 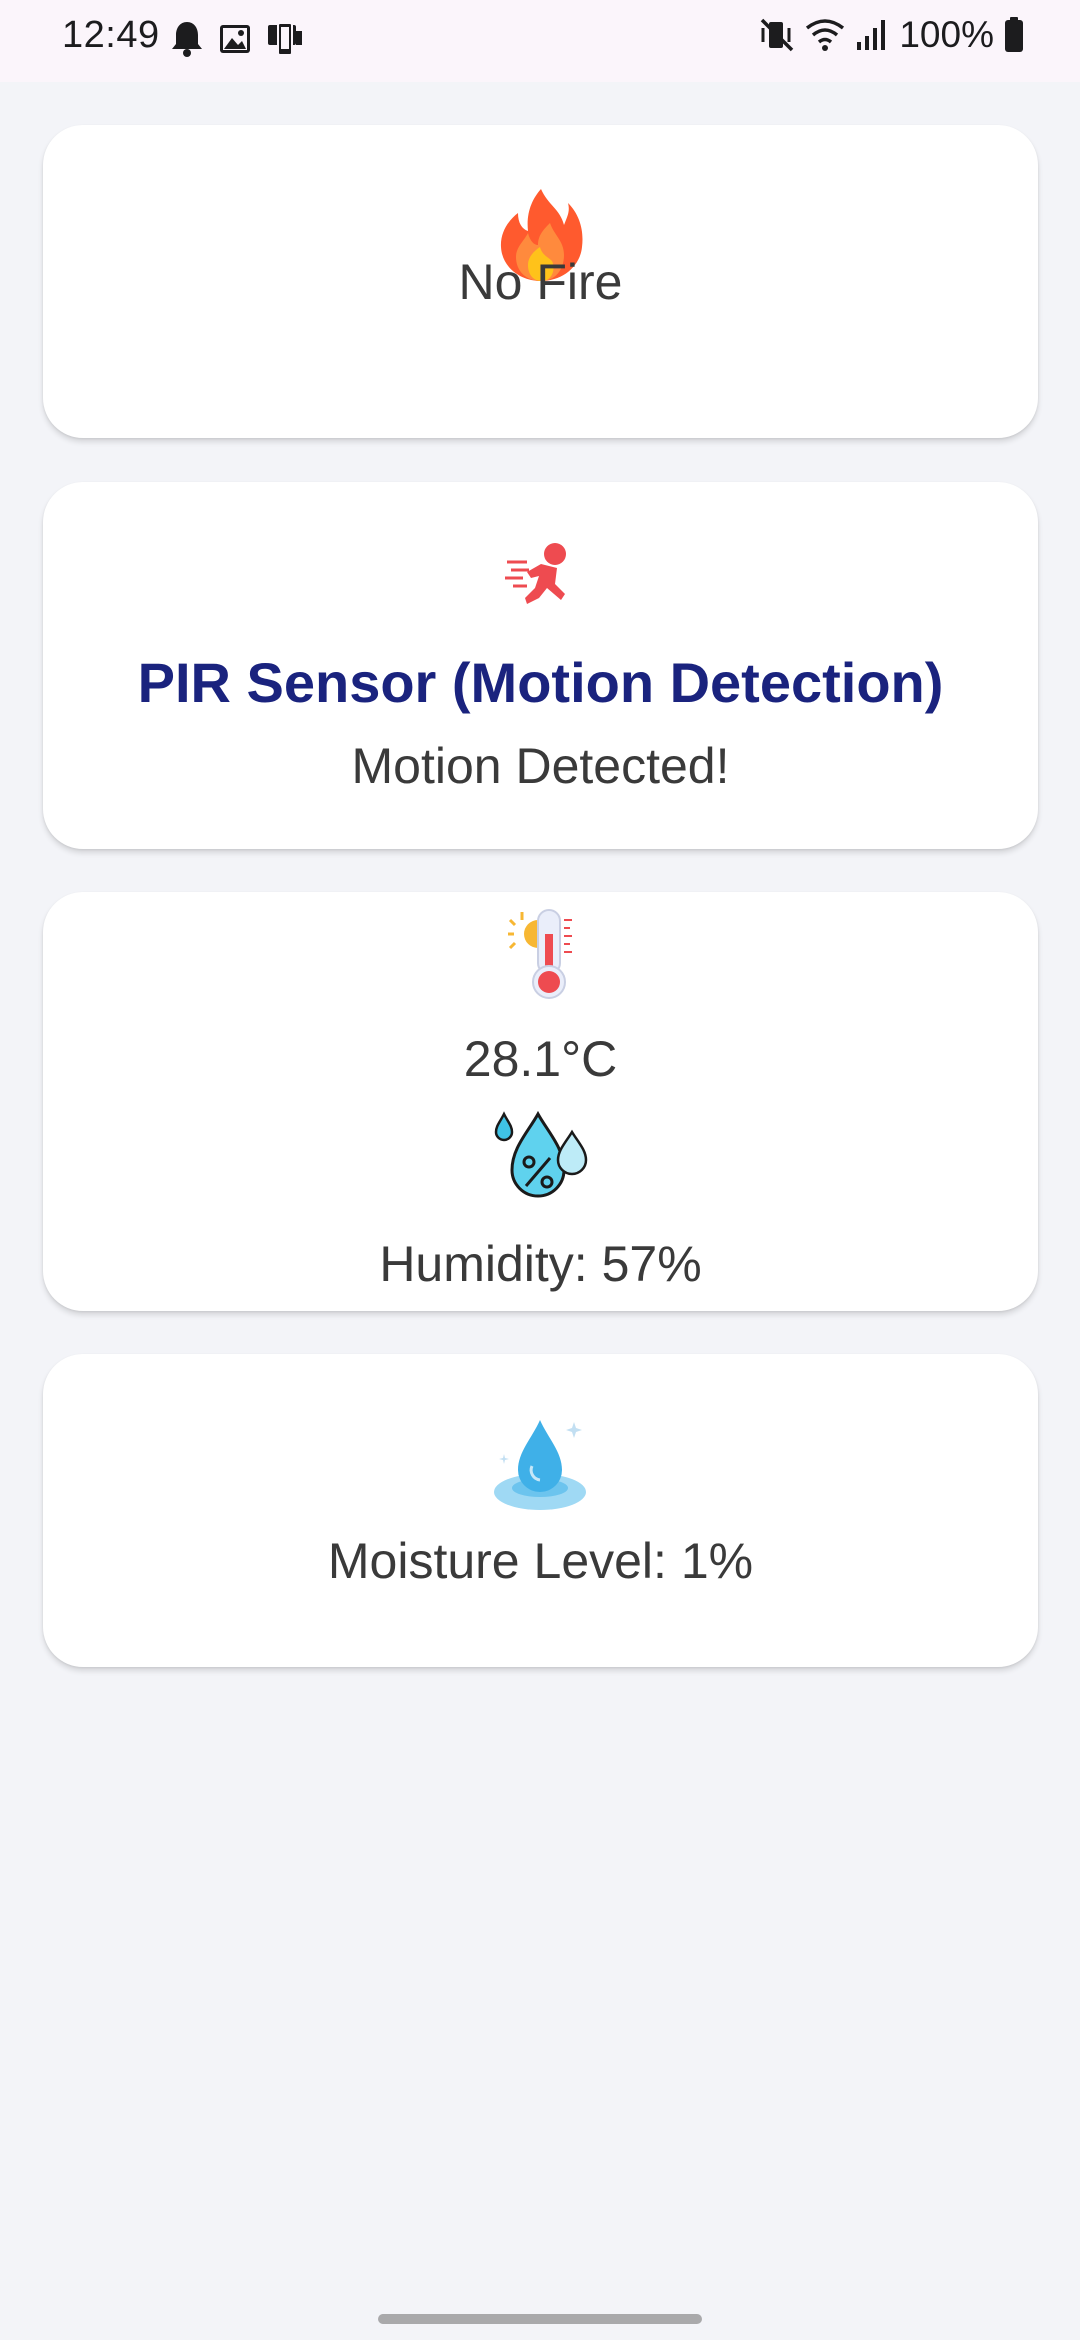 What do you see at coordinates (540, 766) in the screenshot?
I see `pir-status: Motion Detected!` at bounding box center [540, 766].